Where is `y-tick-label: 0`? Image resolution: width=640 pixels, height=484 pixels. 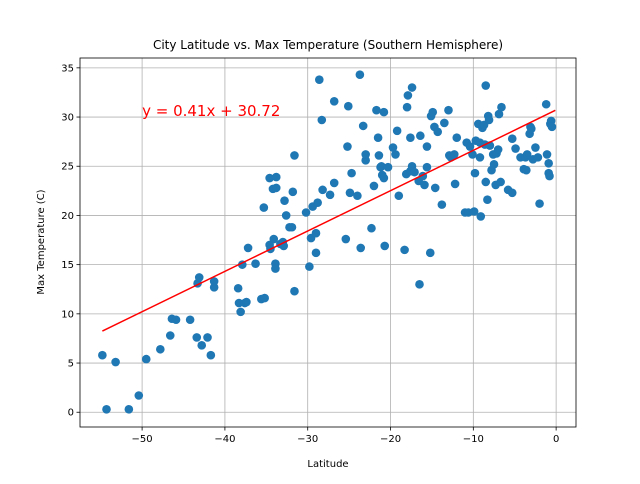 y-tick-label: 0 is located at coordinates (71, 413).